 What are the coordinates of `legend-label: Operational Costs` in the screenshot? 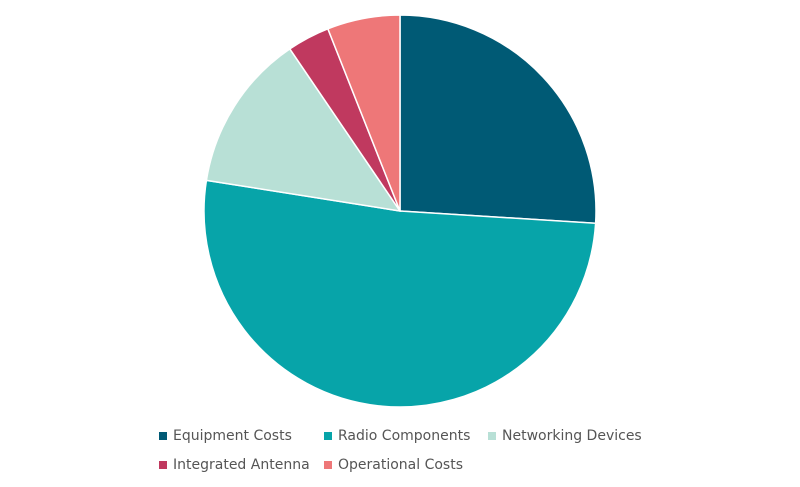 It's located at (400, 465).